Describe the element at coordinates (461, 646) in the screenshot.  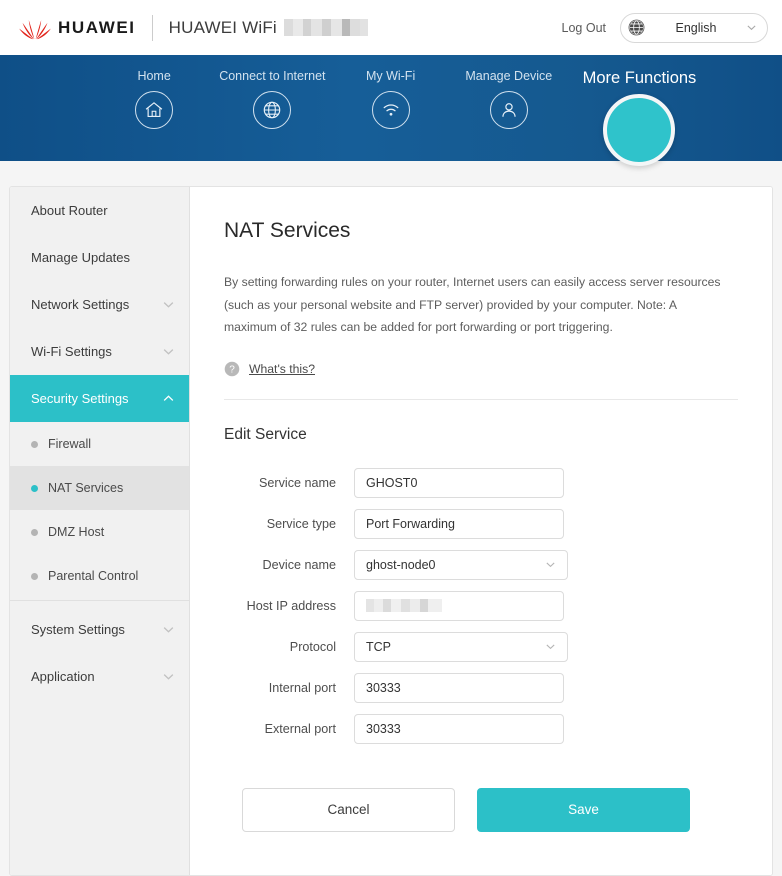
I see `protocol-select: TCP` at that location.